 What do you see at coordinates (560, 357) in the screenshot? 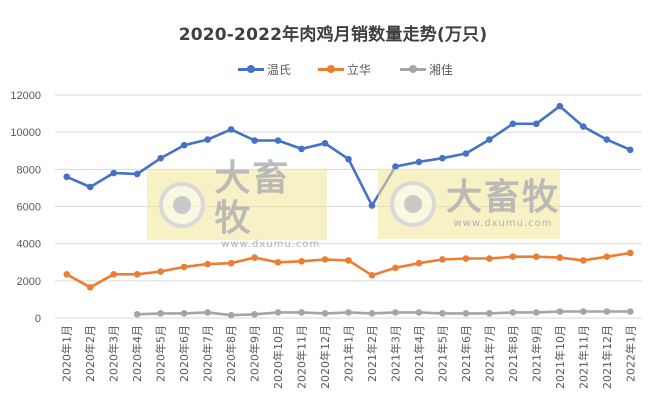
I see `x-tick-label: 2021年10月` at bounding box center [560, 357].